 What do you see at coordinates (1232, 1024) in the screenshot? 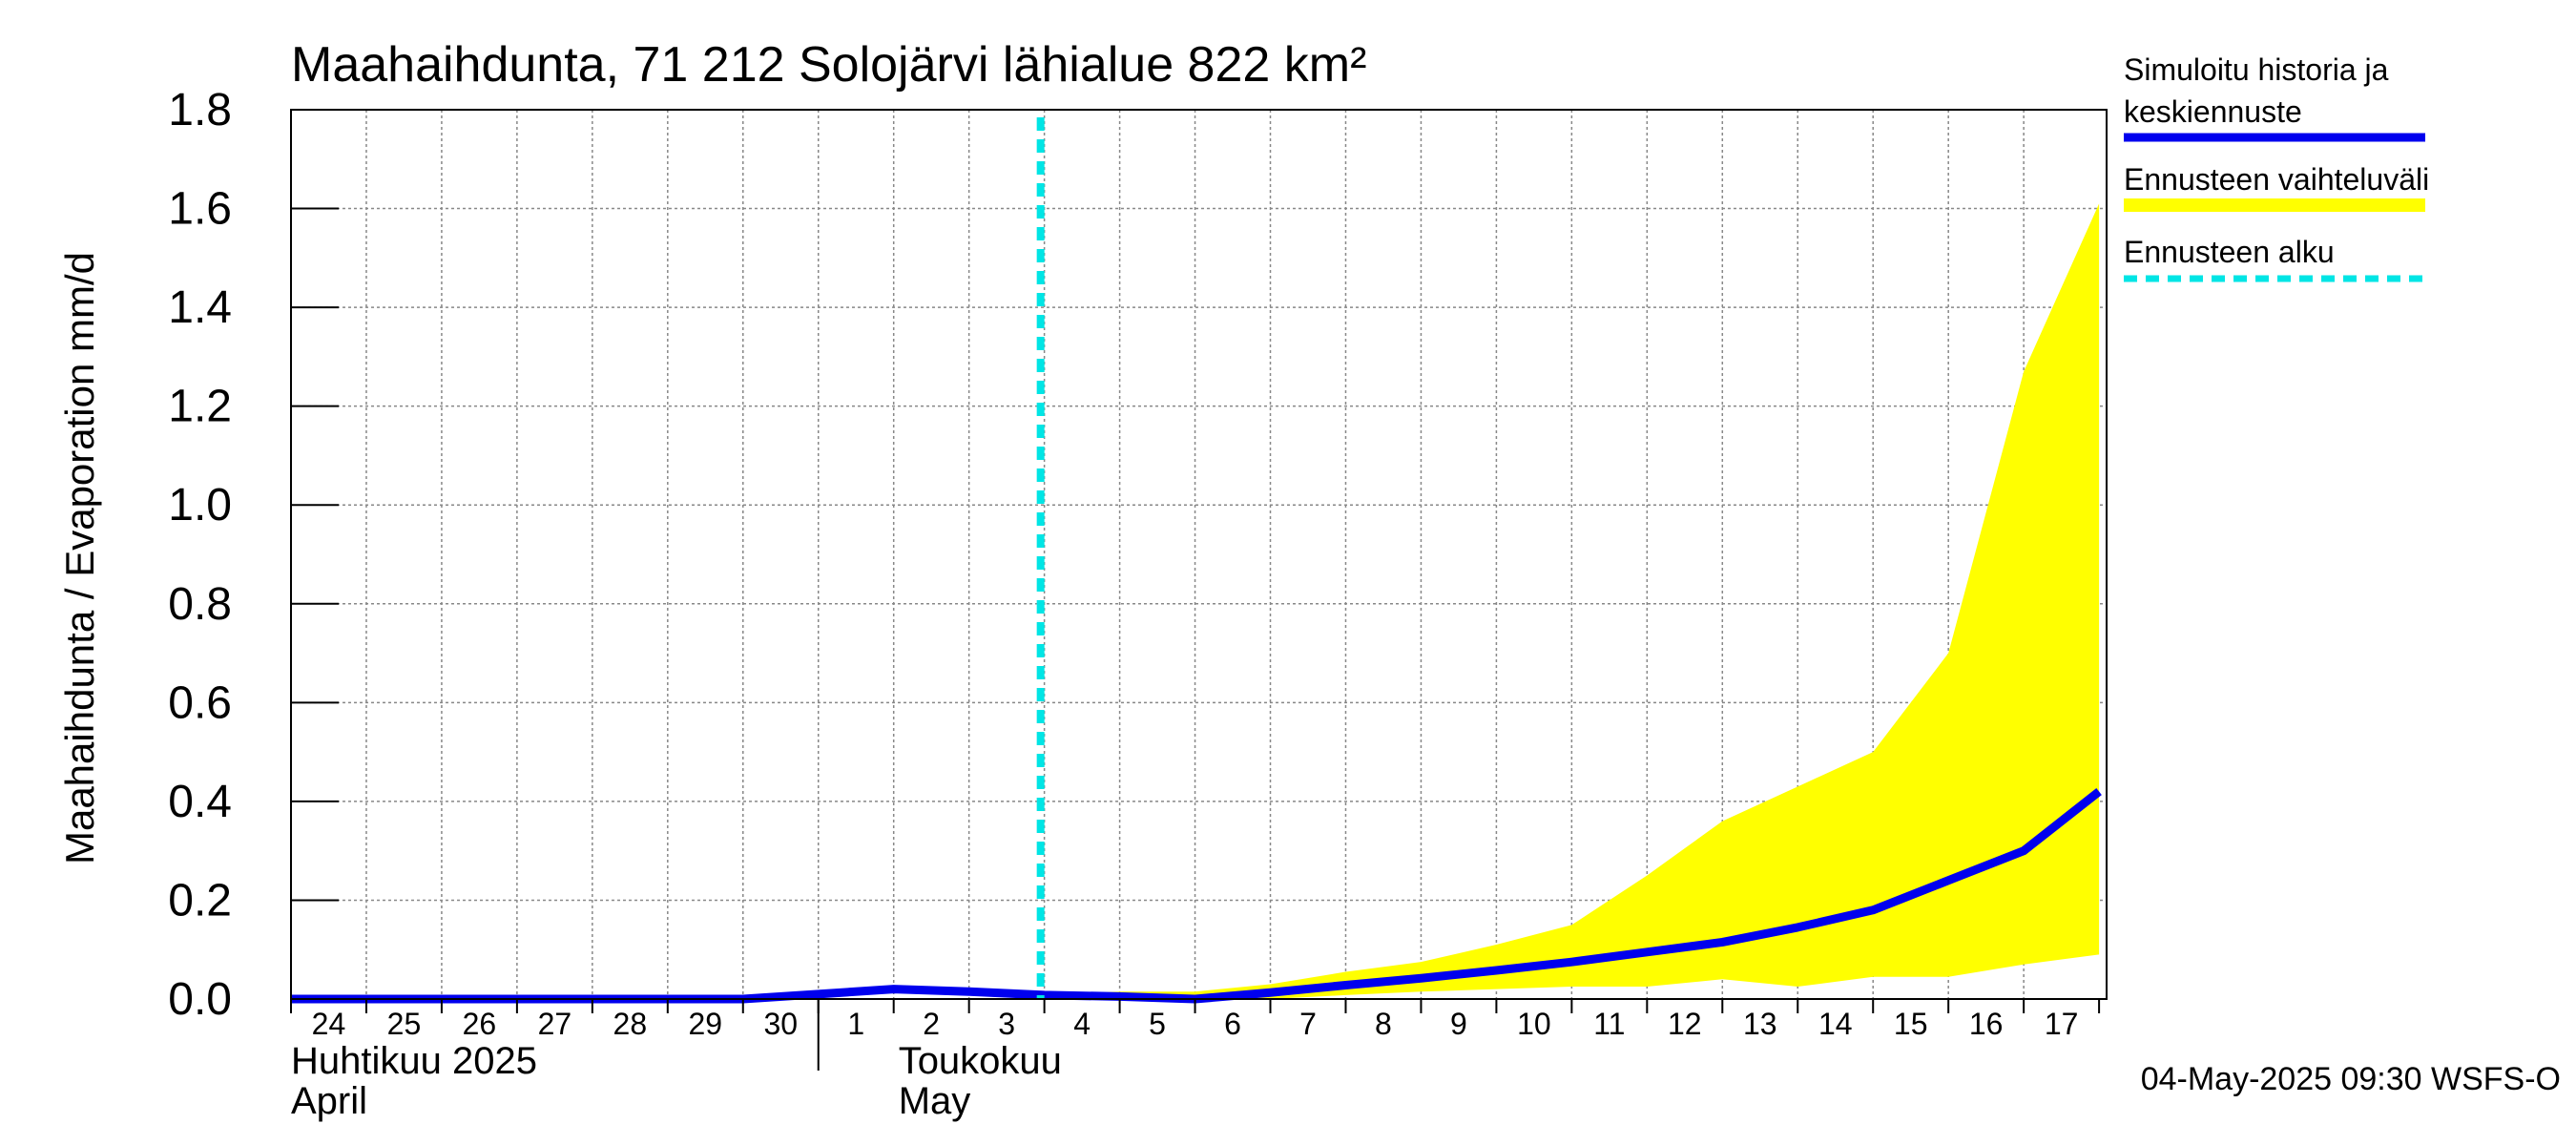
I see `x-tick-label: 6` at bounding box center [1232, 1024].